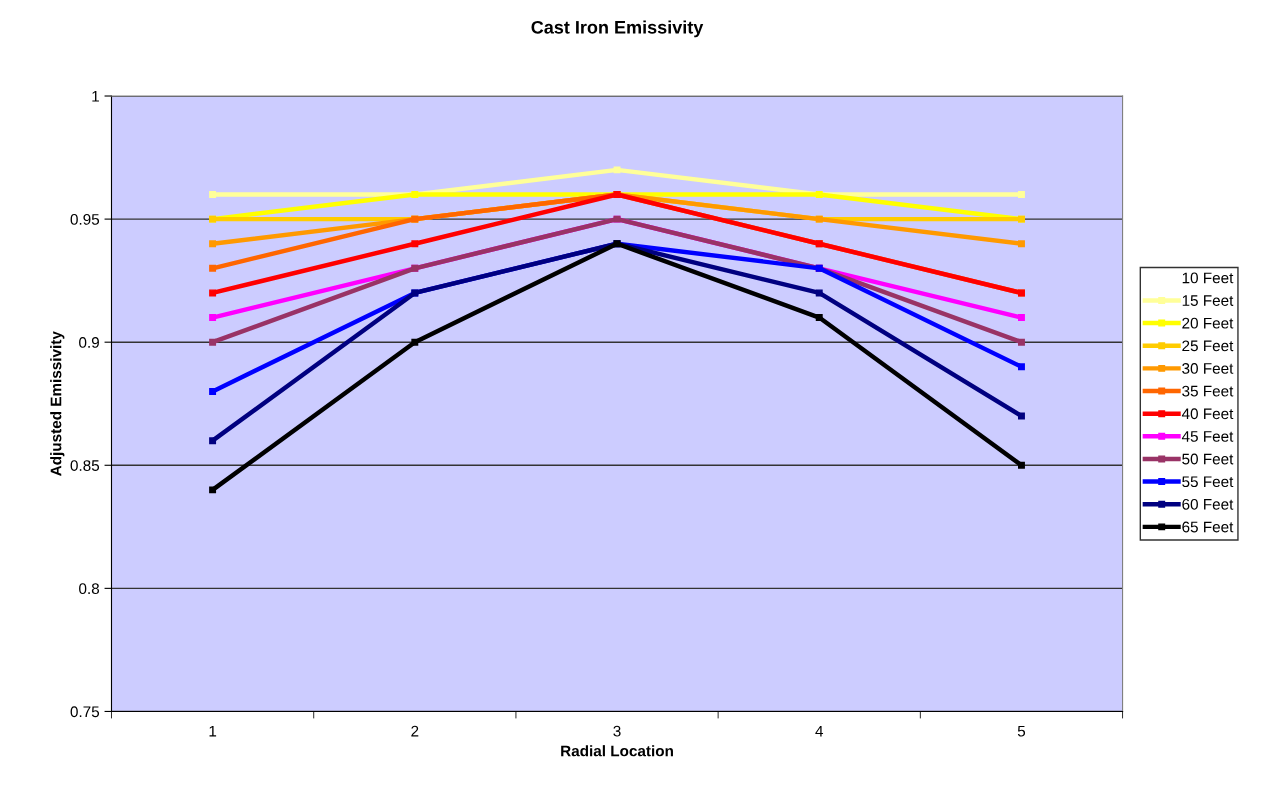 The image size is (1267, 787). Describe the element at coordinates (1021, 731) in the screenshot. I see `x-tick-label: 5` at that location.